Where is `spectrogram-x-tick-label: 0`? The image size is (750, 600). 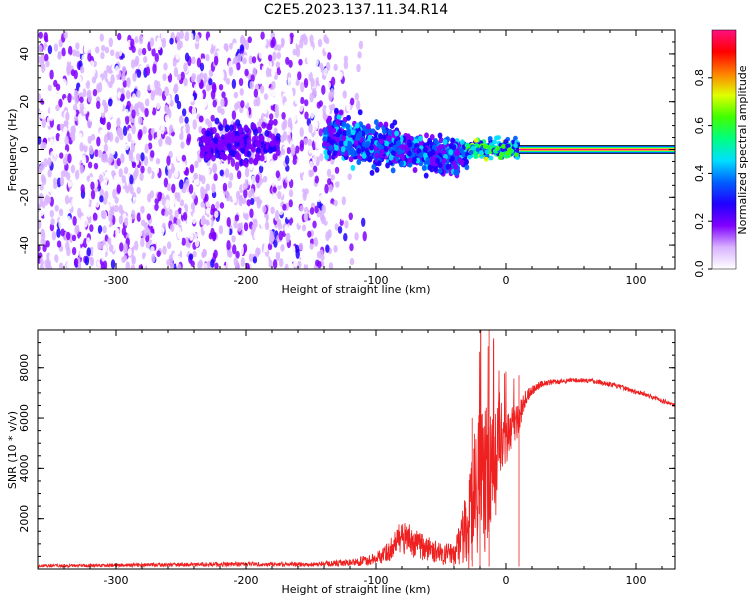
spectrogram-x-tick-label: 0 is located at coordinates (506, 280).